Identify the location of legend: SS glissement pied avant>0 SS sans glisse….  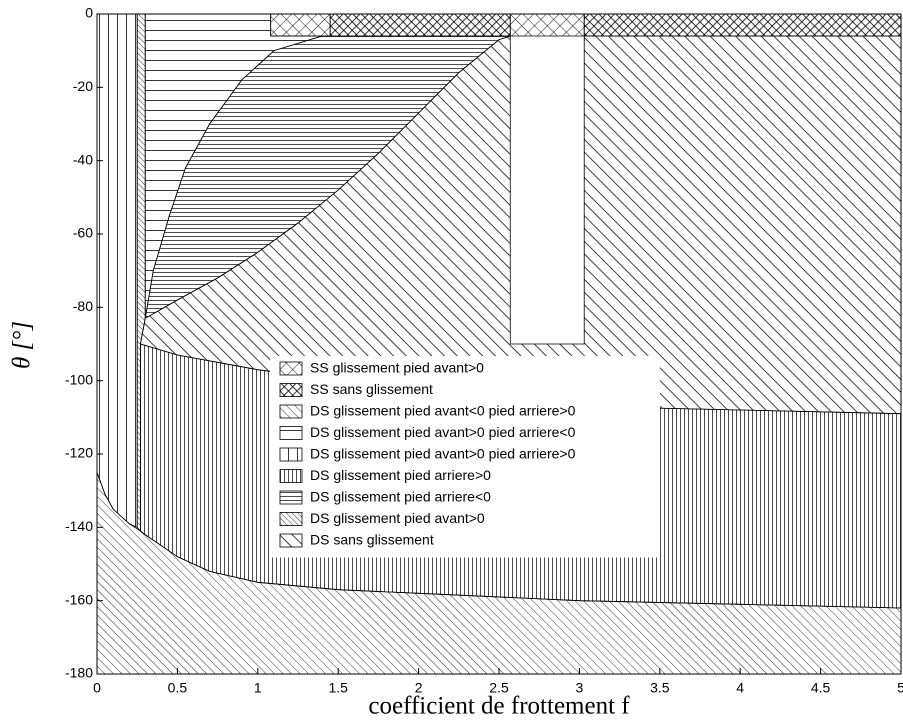
(465, 457).